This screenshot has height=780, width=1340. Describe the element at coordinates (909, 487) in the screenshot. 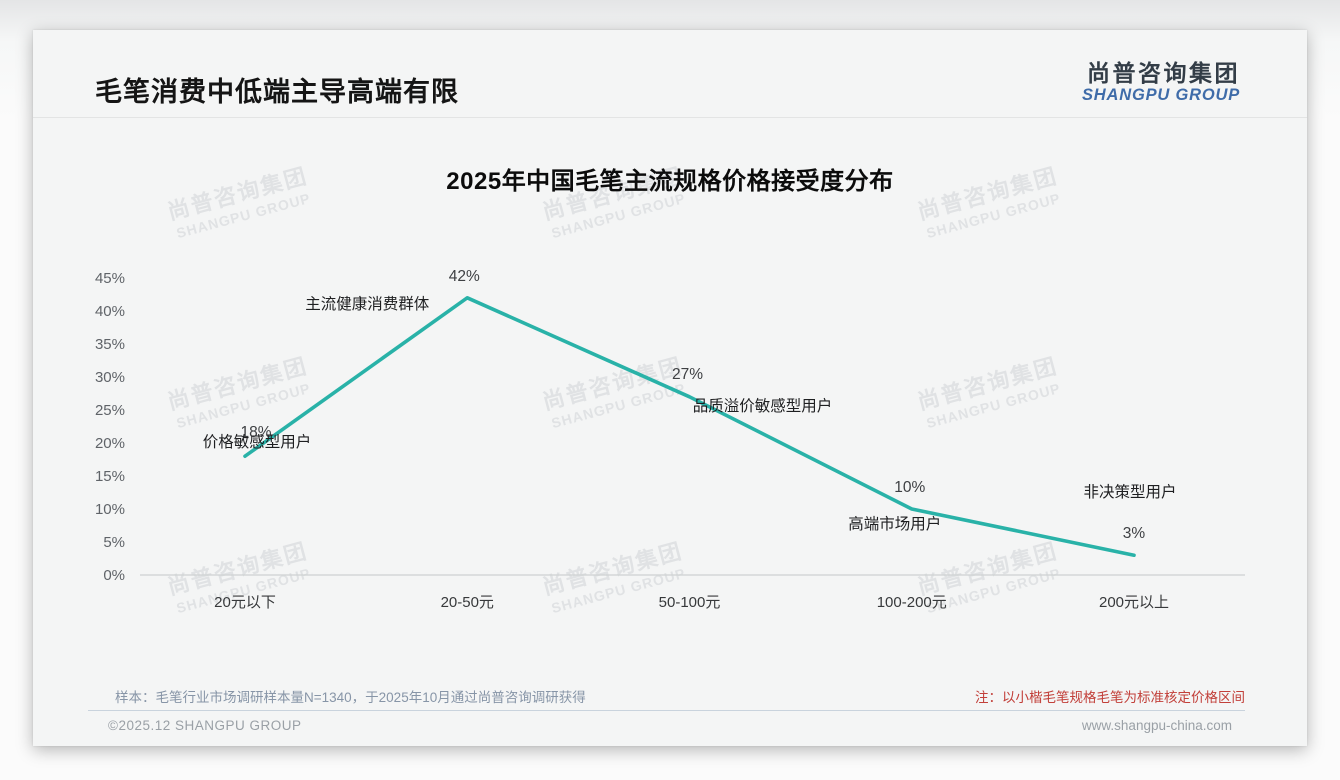

I see `data-point-label: 10%` at that location.